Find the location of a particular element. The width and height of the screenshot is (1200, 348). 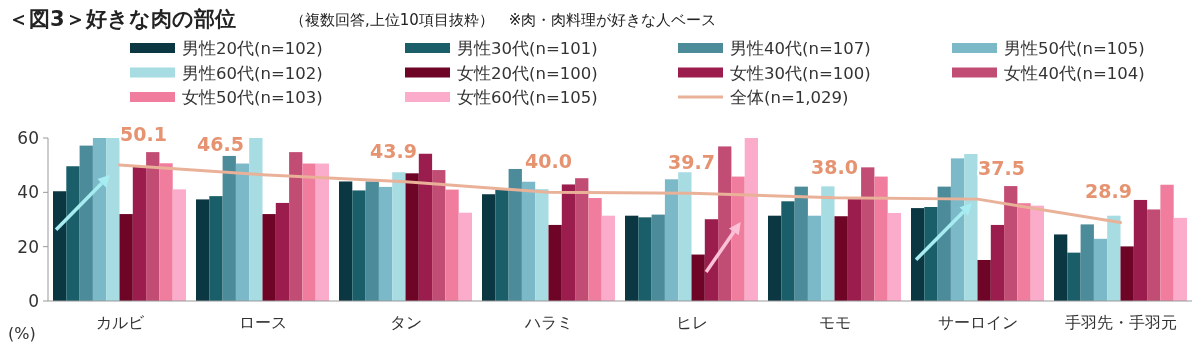

data-label: 39.7 is located at coordinates (691, 162).